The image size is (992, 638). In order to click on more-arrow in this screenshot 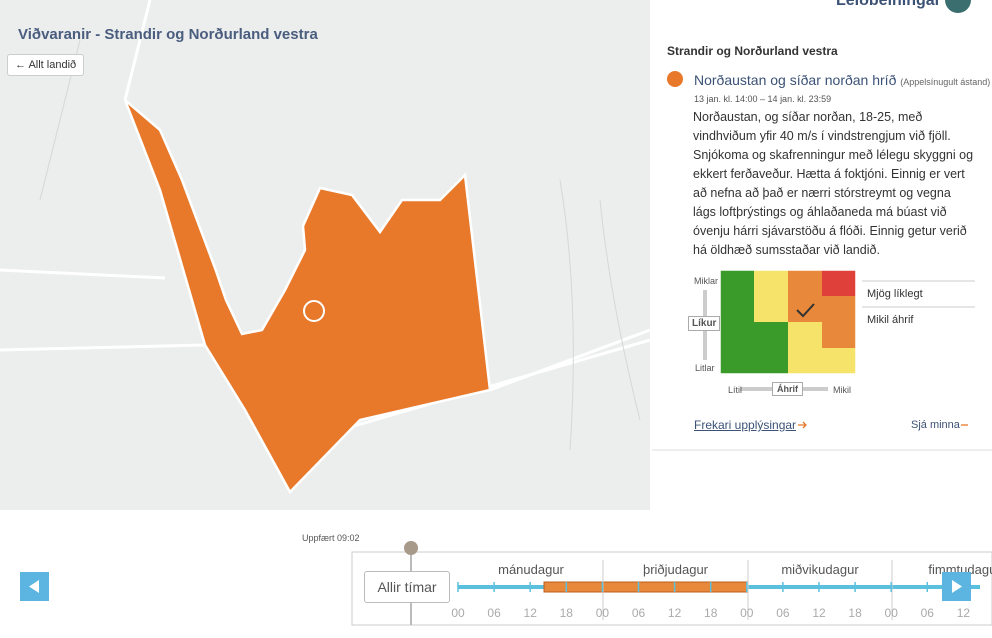, I will do `click(802, 425)`.